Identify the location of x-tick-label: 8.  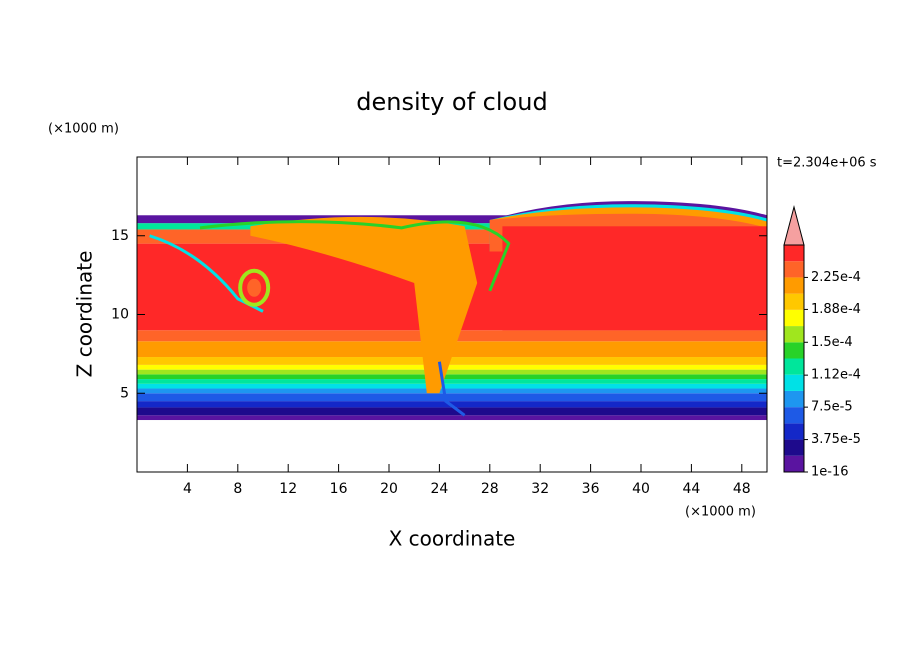
(237, 489).